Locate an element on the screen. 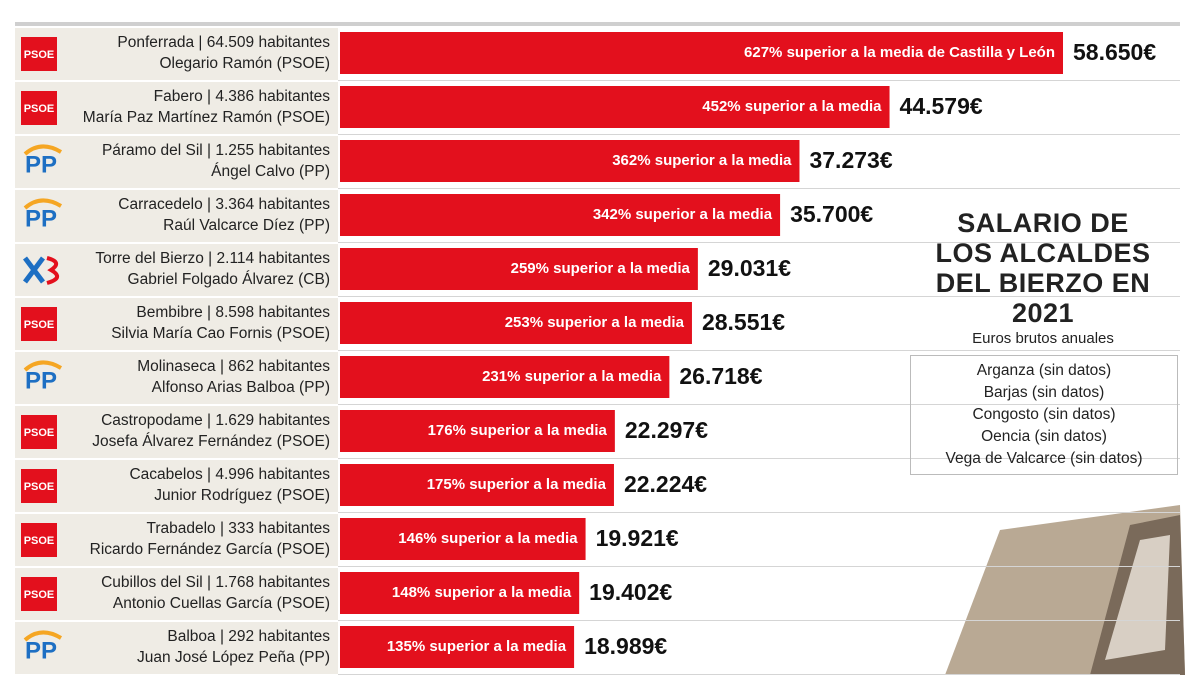 The width and height of the screenshot is (1200, 675). top-rule is located at coordinates (597, 24).